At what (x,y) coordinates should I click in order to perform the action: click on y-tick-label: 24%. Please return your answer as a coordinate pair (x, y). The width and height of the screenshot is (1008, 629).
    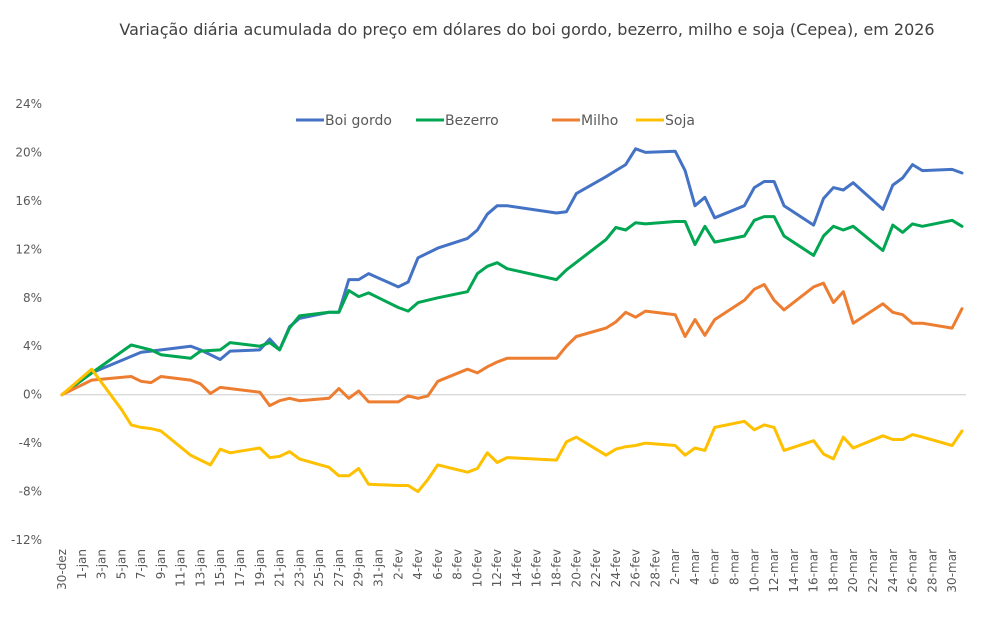
    Looking at the image, I should click on (28, 104).